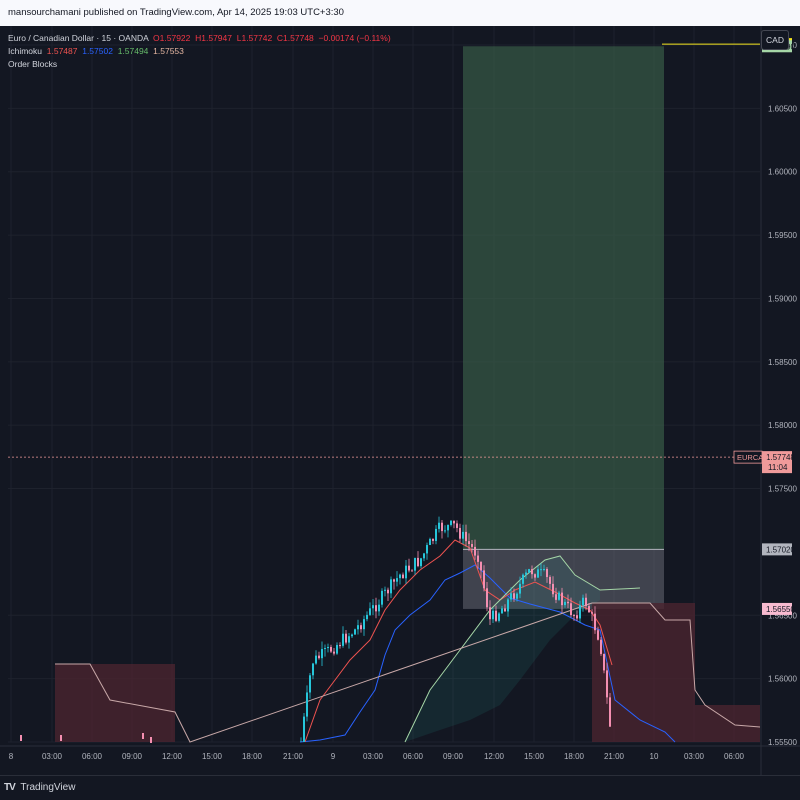  I want to click on ohlc-open: O1.57922, so click(172, 38).